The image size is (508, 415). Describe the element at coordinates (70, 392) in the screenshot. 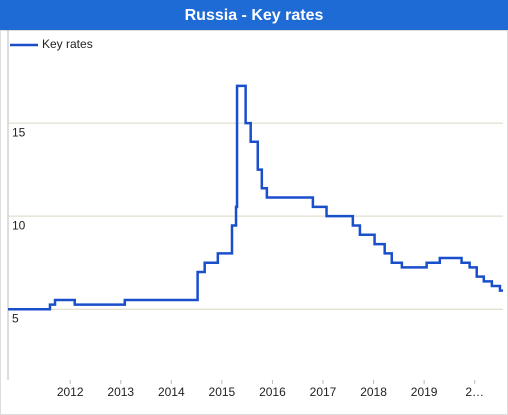

I see `x-tick-label: 2012` at that location.